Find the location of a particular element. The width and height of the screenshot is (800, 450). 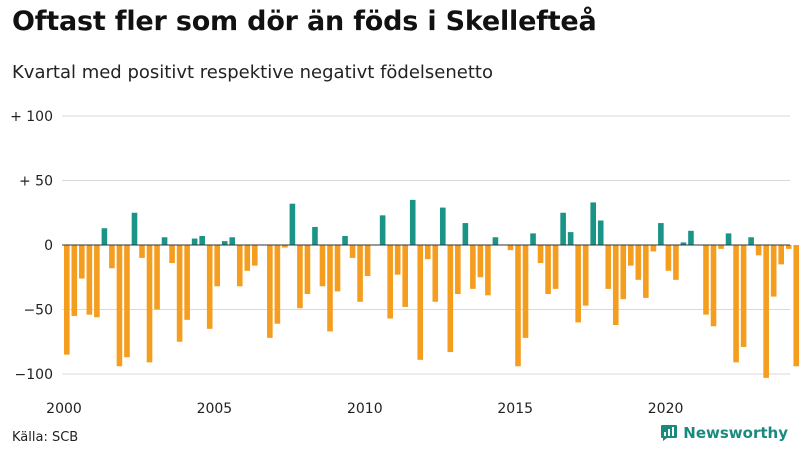

y-tick-label: −50 is located at coordinates (38, 311).